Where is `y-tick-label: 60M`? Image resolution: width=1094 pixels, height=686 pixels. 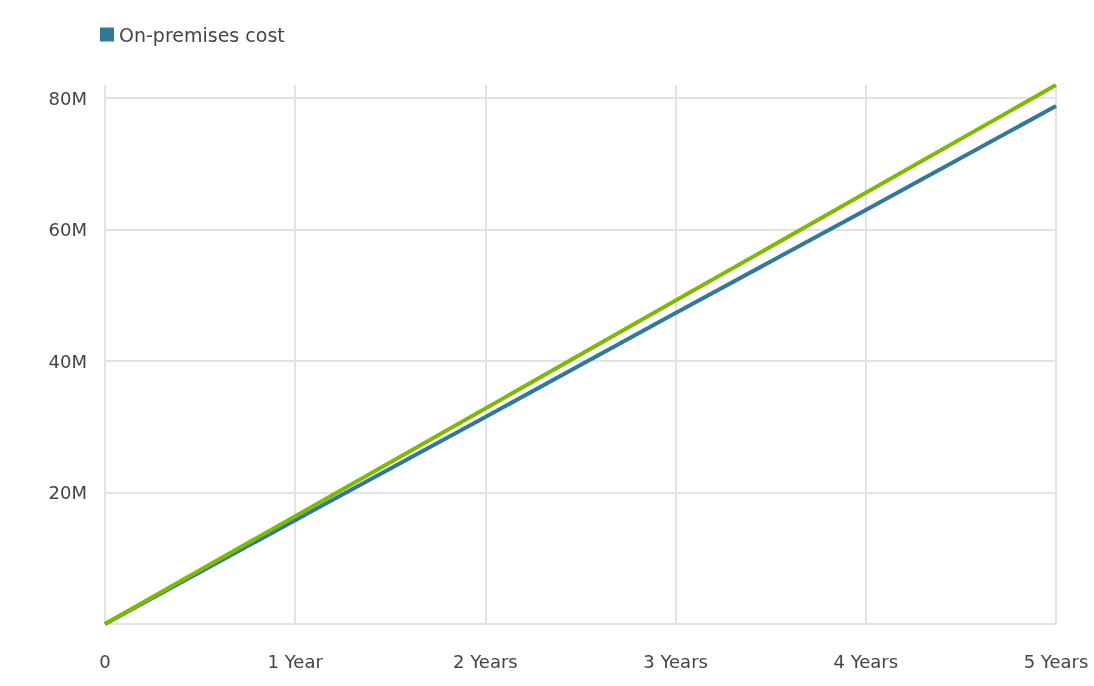
y-tick-label: 60M is located at coordinates (67, 230).